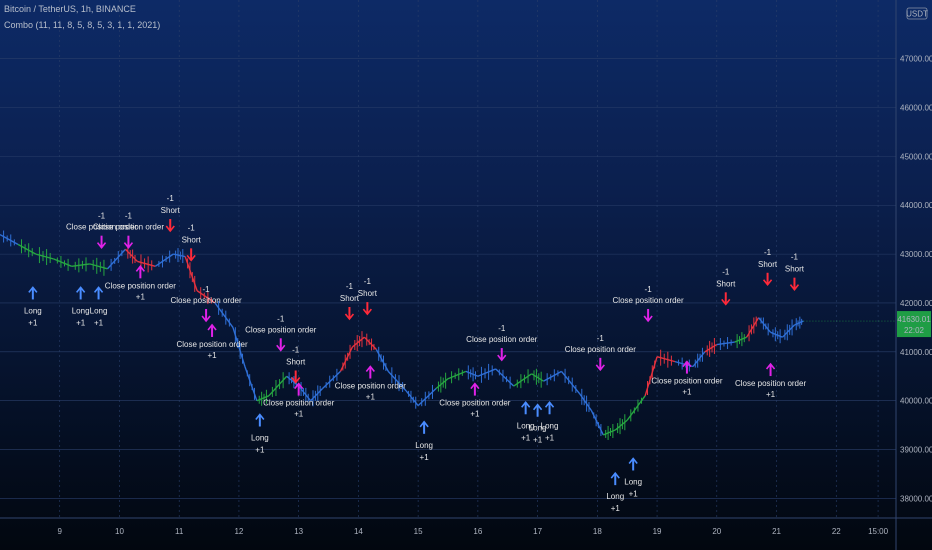 The height and width of the screenshot is (550, 932). What do you see at coordinates (119, 531) in the screenshot?
I see `x-tick-label: 10` at bounding box center [119, 531].